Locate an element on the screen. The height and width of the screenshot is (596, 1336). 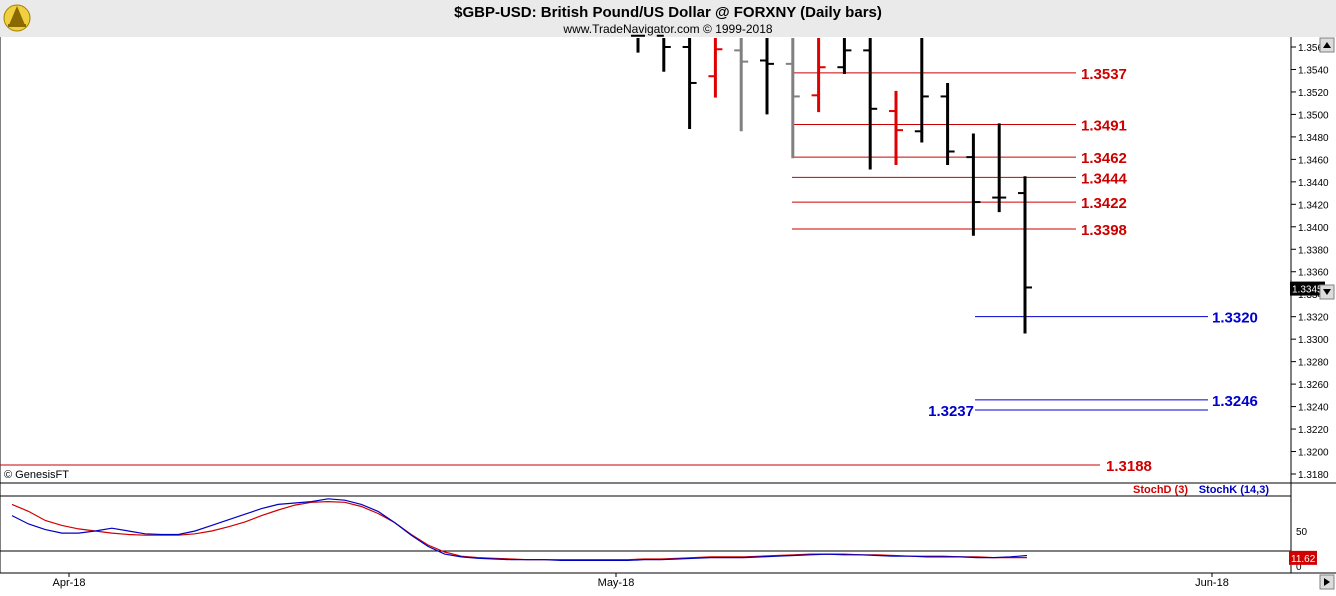
price-tick-label: 1.3420 is located at coordinates (1313, 205).